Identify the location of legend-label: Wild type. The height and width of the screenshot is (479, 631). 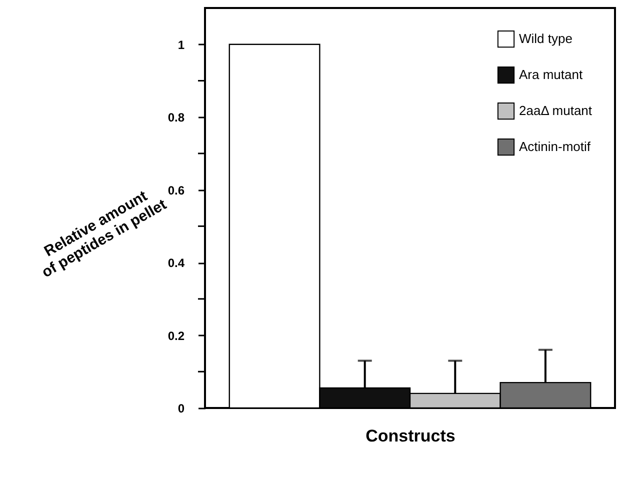
(545, 38).